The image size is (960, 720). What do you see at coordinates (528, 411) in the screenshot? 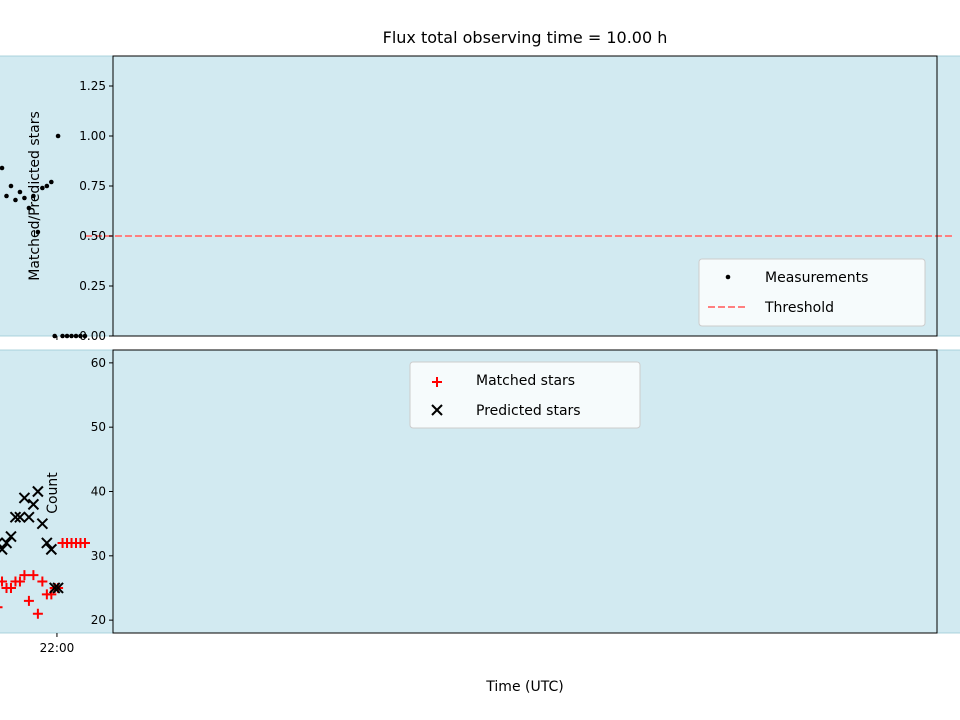
I see `legend-predicted-label: Predicted stars` at bounding box center [528, 411].